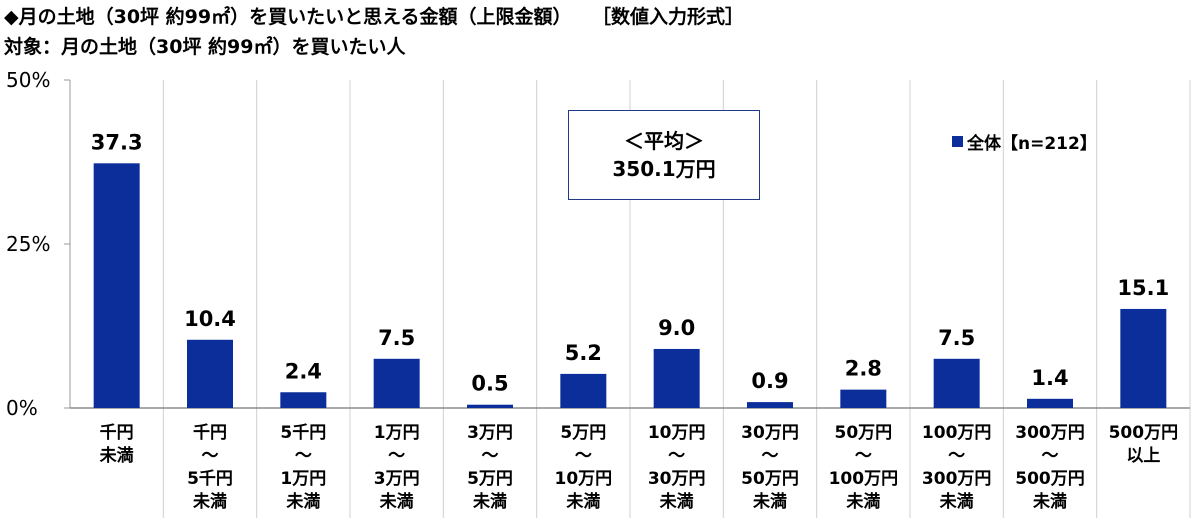  Describe the element at coordinates (863, 369) in the screenshot. I see `data-label: 2.8` at that location.